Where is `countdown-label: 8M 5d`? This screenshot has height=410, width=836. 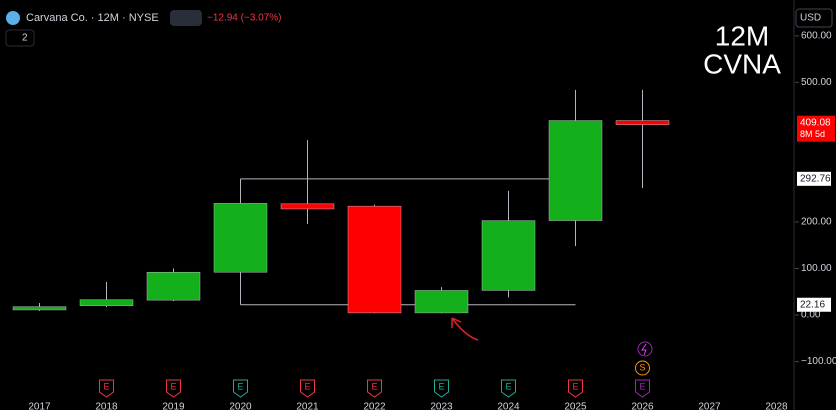
countdown-label: 8M 5d is located at coordinates (812, 134).